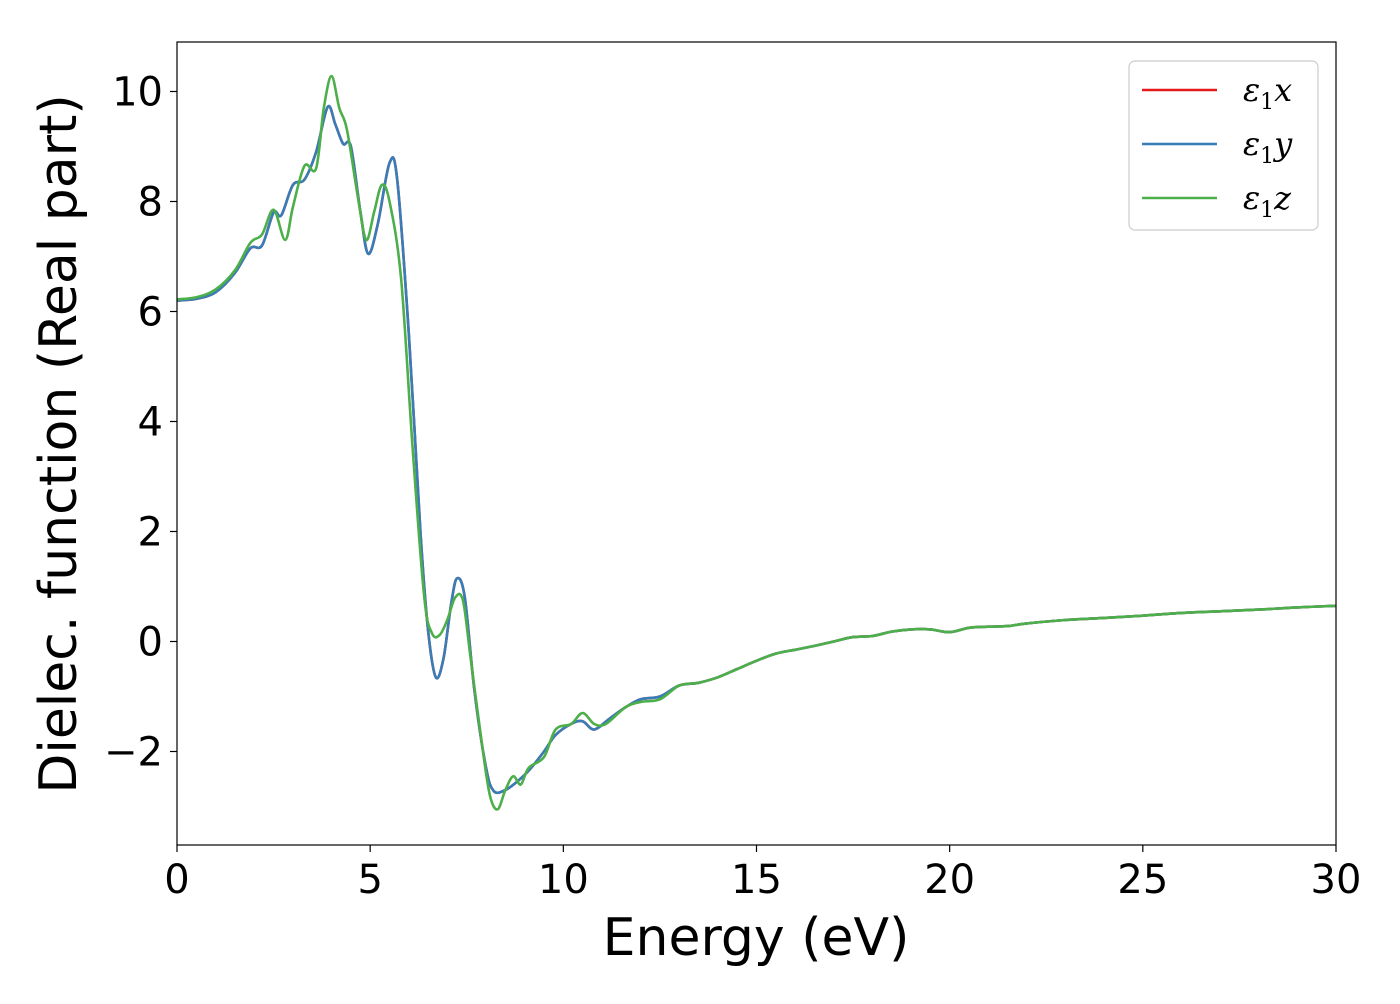 The width and height of the screenshot is (1400, 1004). Describe the element at coordinates (1267, 93) in the screenshot. I see `legend-label-x: ε1x` at that location.